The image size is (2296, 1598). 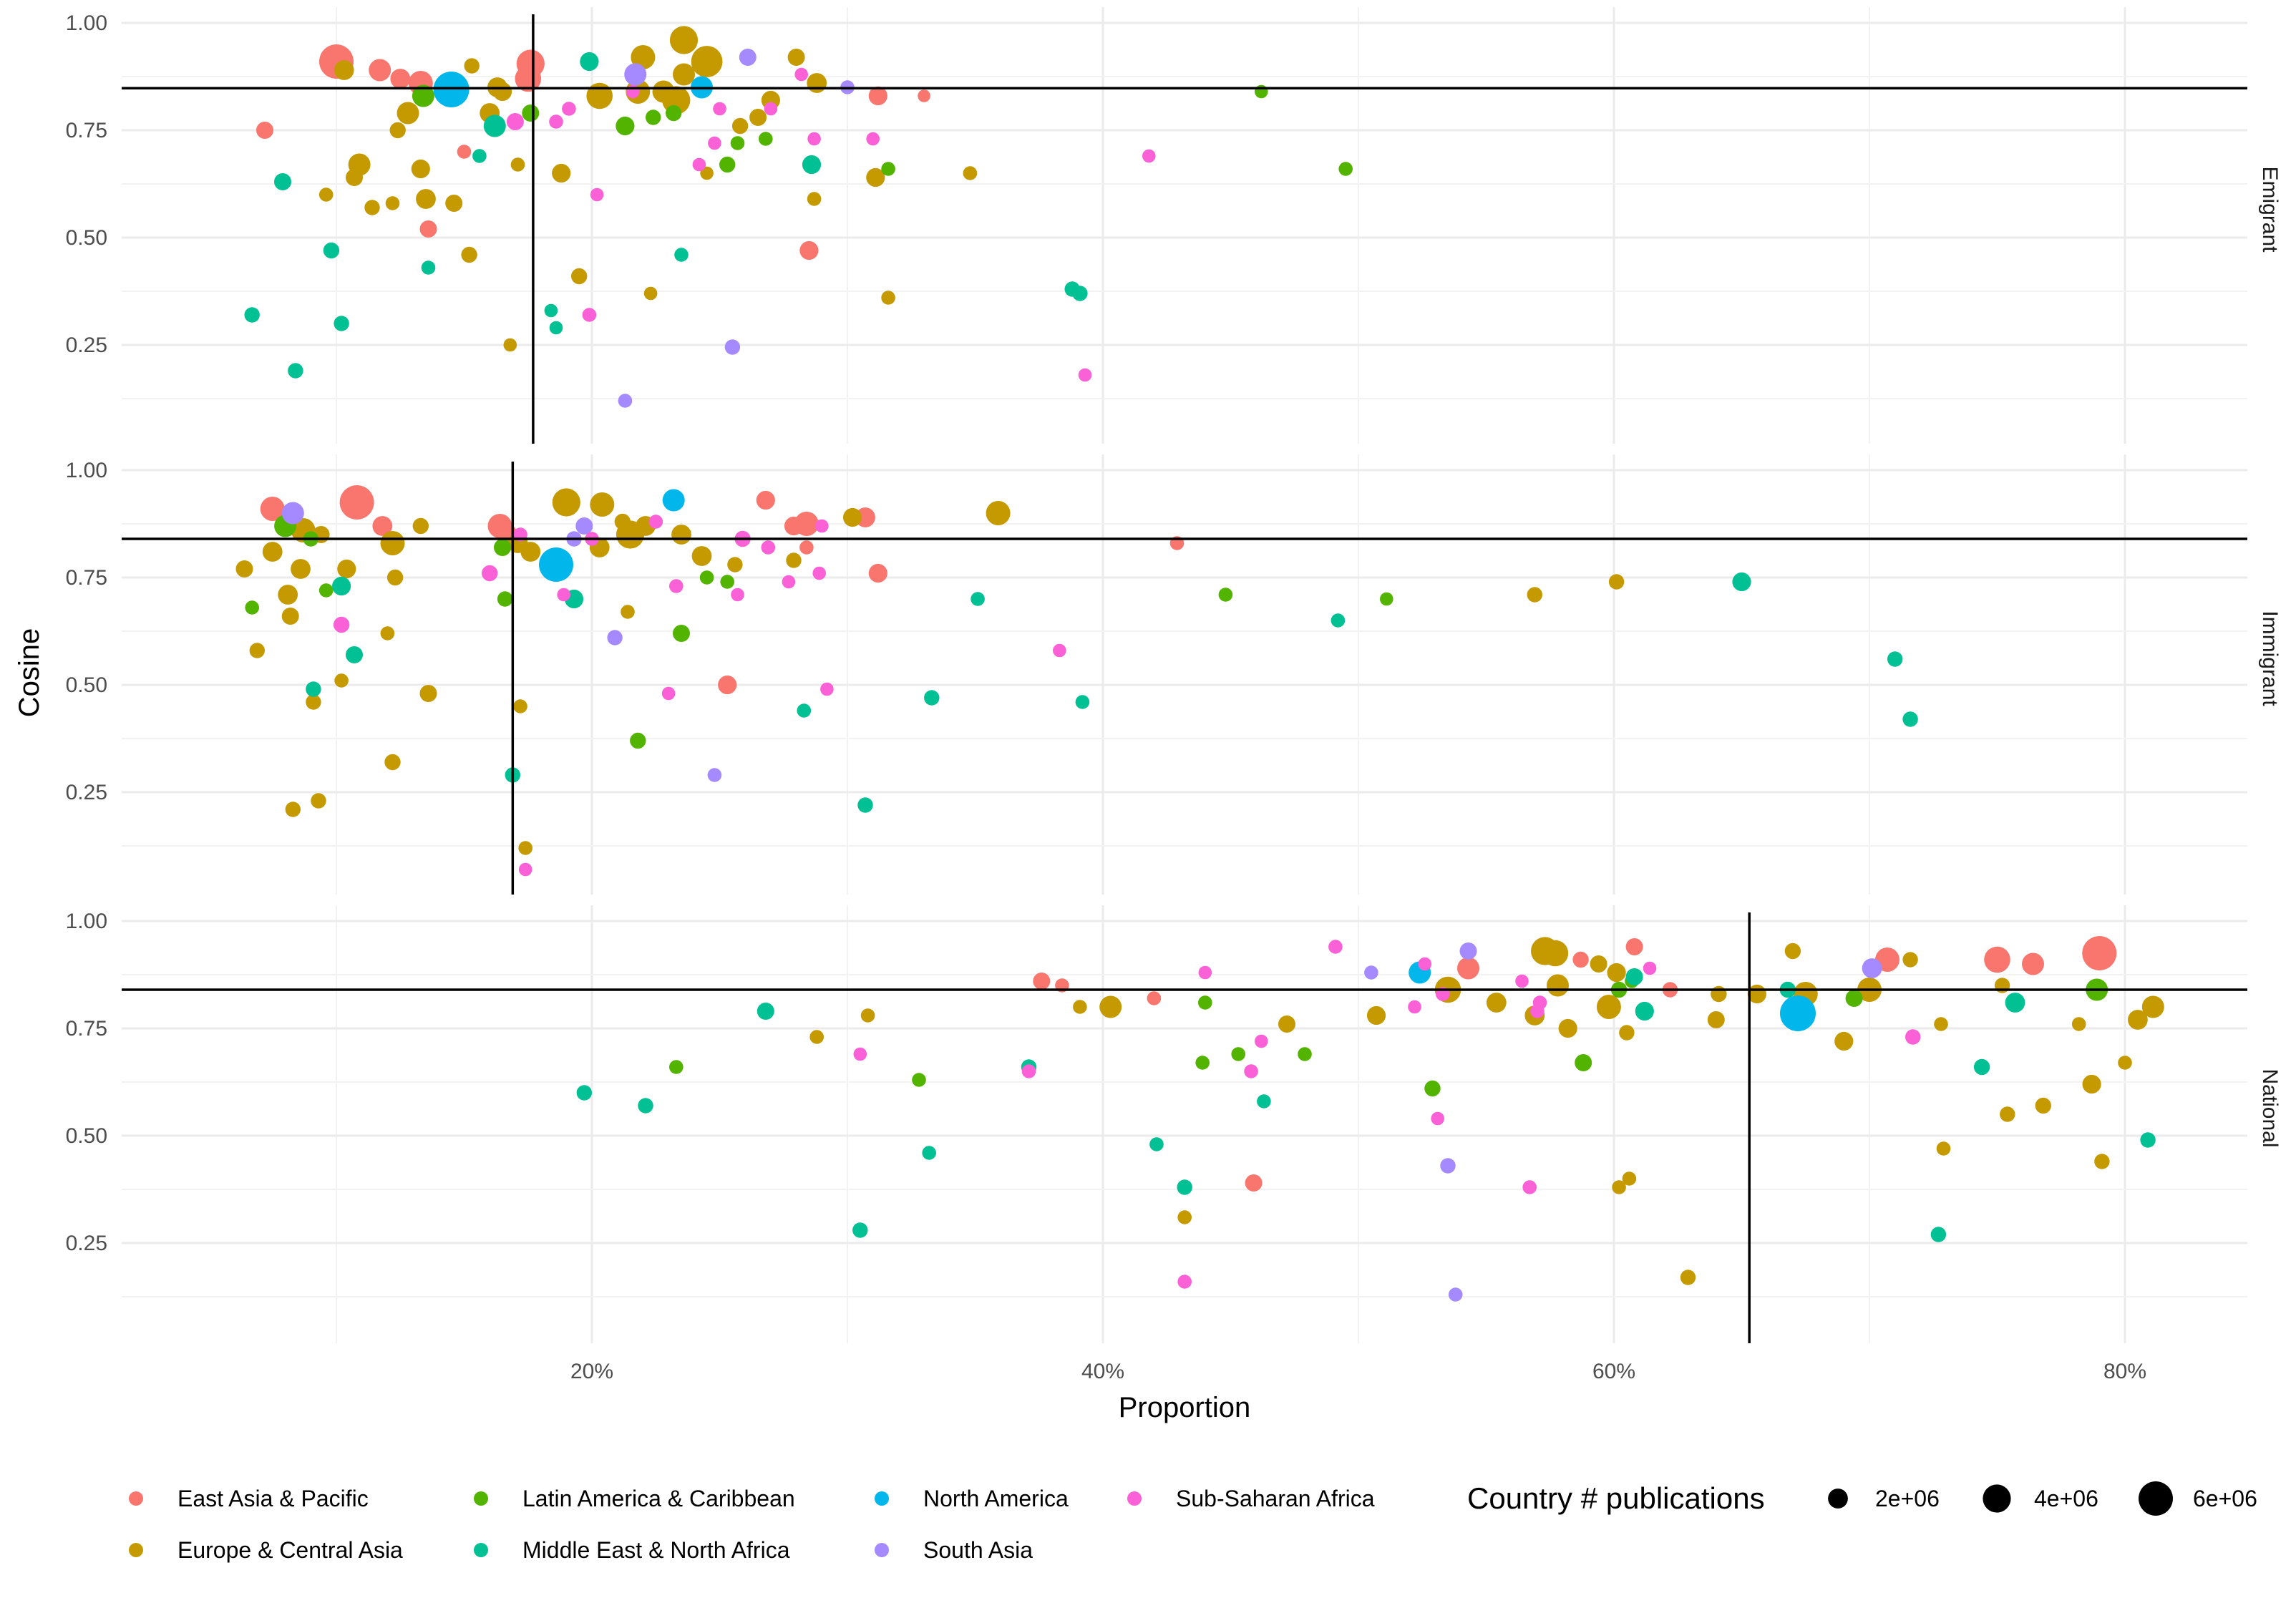 What do you see at coordinates (87, 922) in the screenshot?
I see `y-tick-label: 1.00` at bounding box center [87, 922].